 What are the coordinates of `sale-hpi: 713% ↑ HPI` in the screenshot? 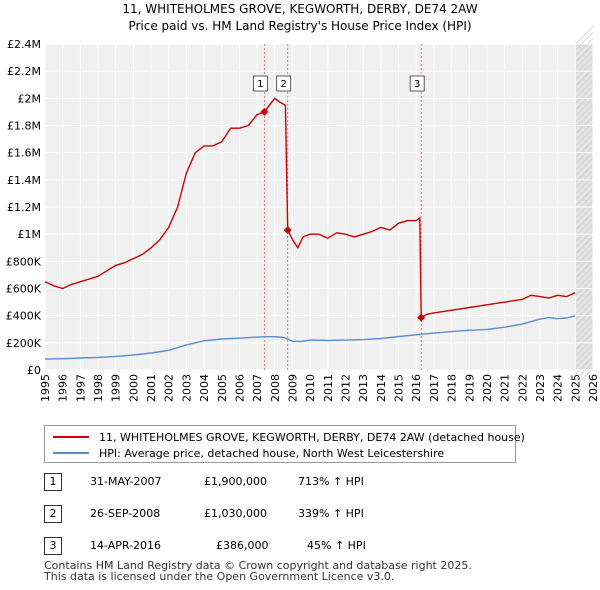 It's located at (331, 481).